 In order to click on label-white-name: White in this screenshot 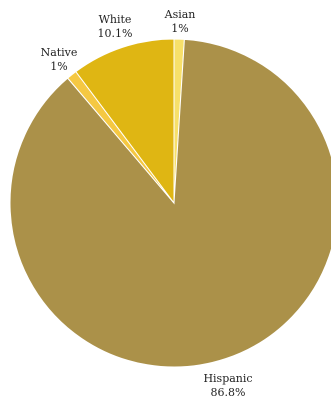, I will do `click(115, 19)`.